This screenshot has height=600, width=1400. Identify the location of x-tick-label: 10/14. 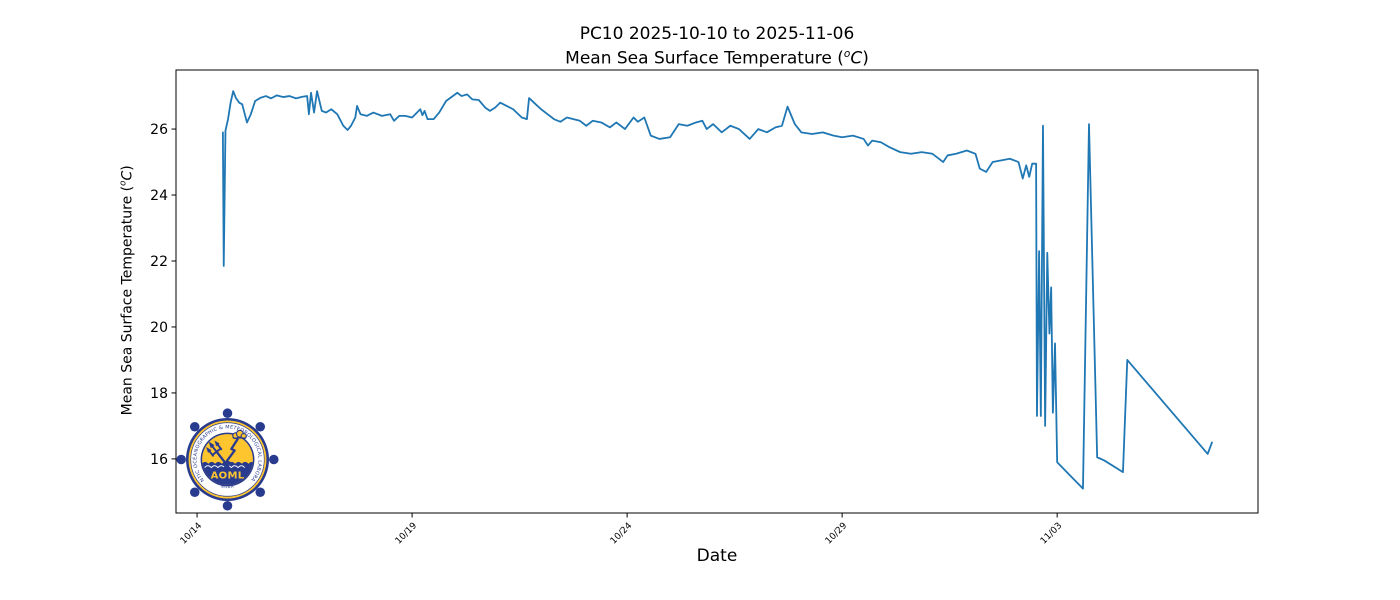
(192, 534).